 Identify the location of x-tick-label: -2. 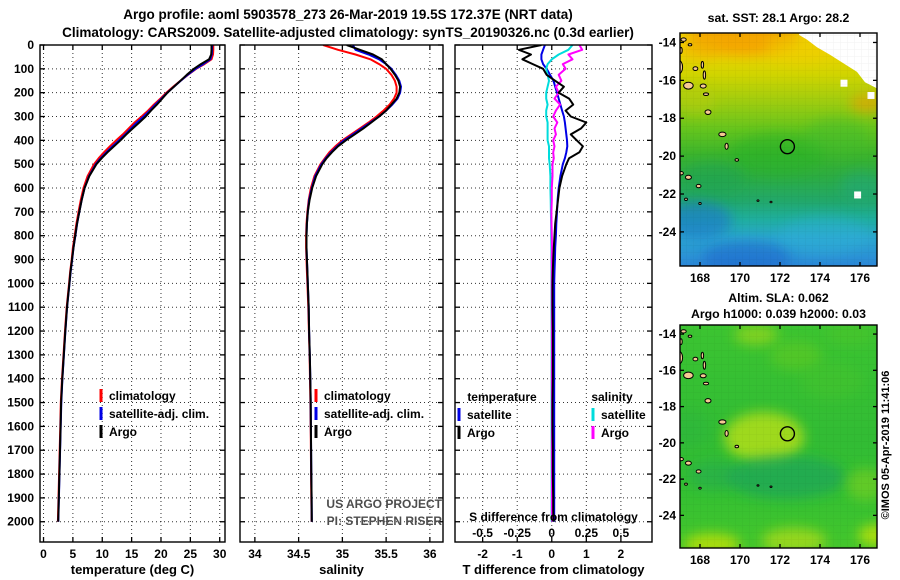
(482, 554).